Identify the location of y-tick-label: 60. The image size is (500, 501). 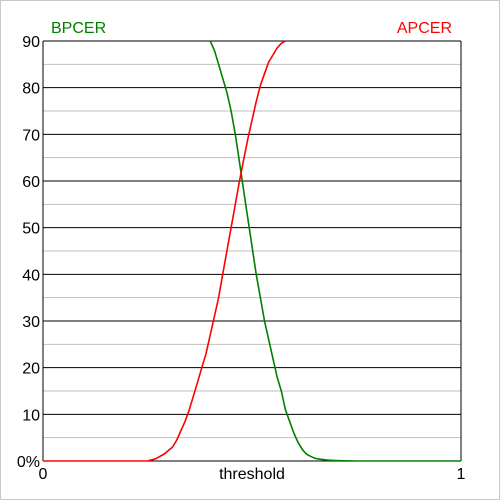
(31, 182).